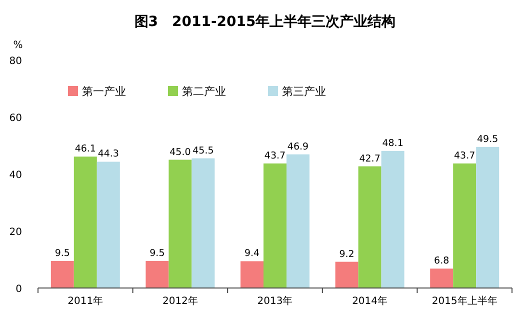 This screenshot has height=335, width=530. Describe the element at coordinates (265, 21) in the screenshot. I see `chart-title: 图3 2011-2015年上半年三次产业结构` at that location.